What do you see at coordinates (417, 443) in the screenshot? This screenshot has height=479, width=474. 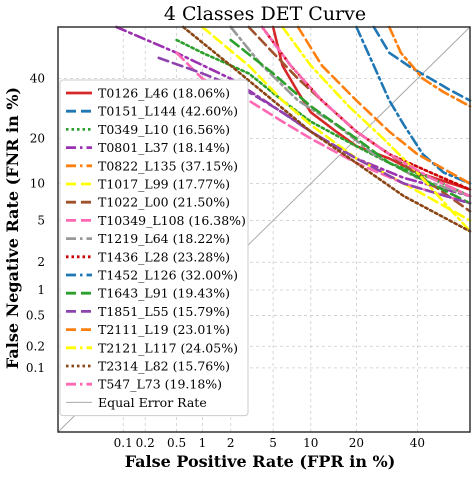 I see `x-tick-label: 40` at bounding box center [417, 443].